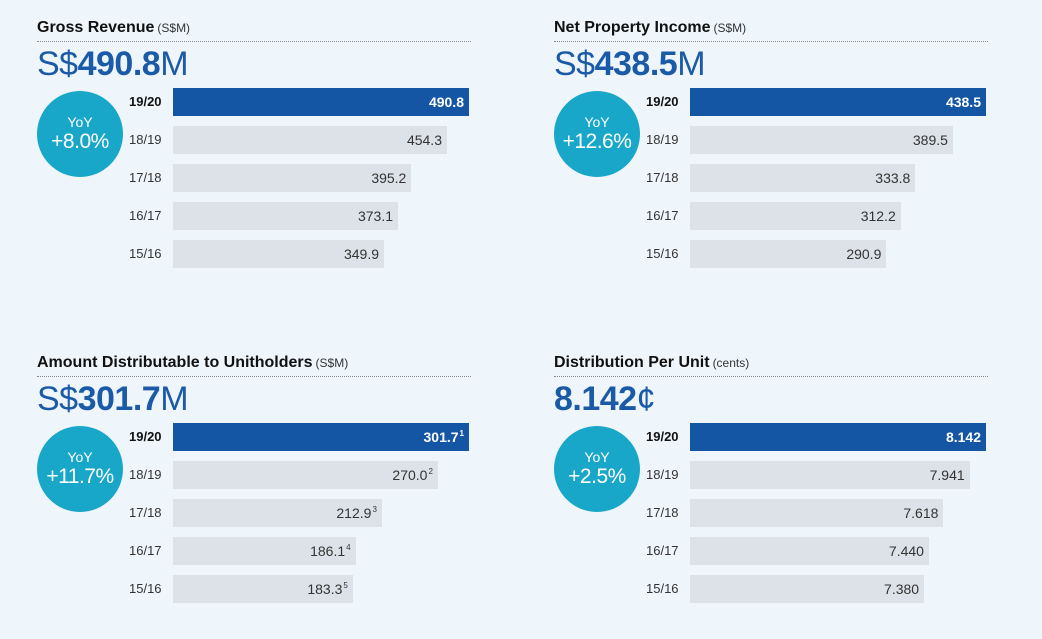  What do you see at coordinates (595, 399) in the screenshot?
I see `headline-number: 8.142` at bounding box center [595, 399].